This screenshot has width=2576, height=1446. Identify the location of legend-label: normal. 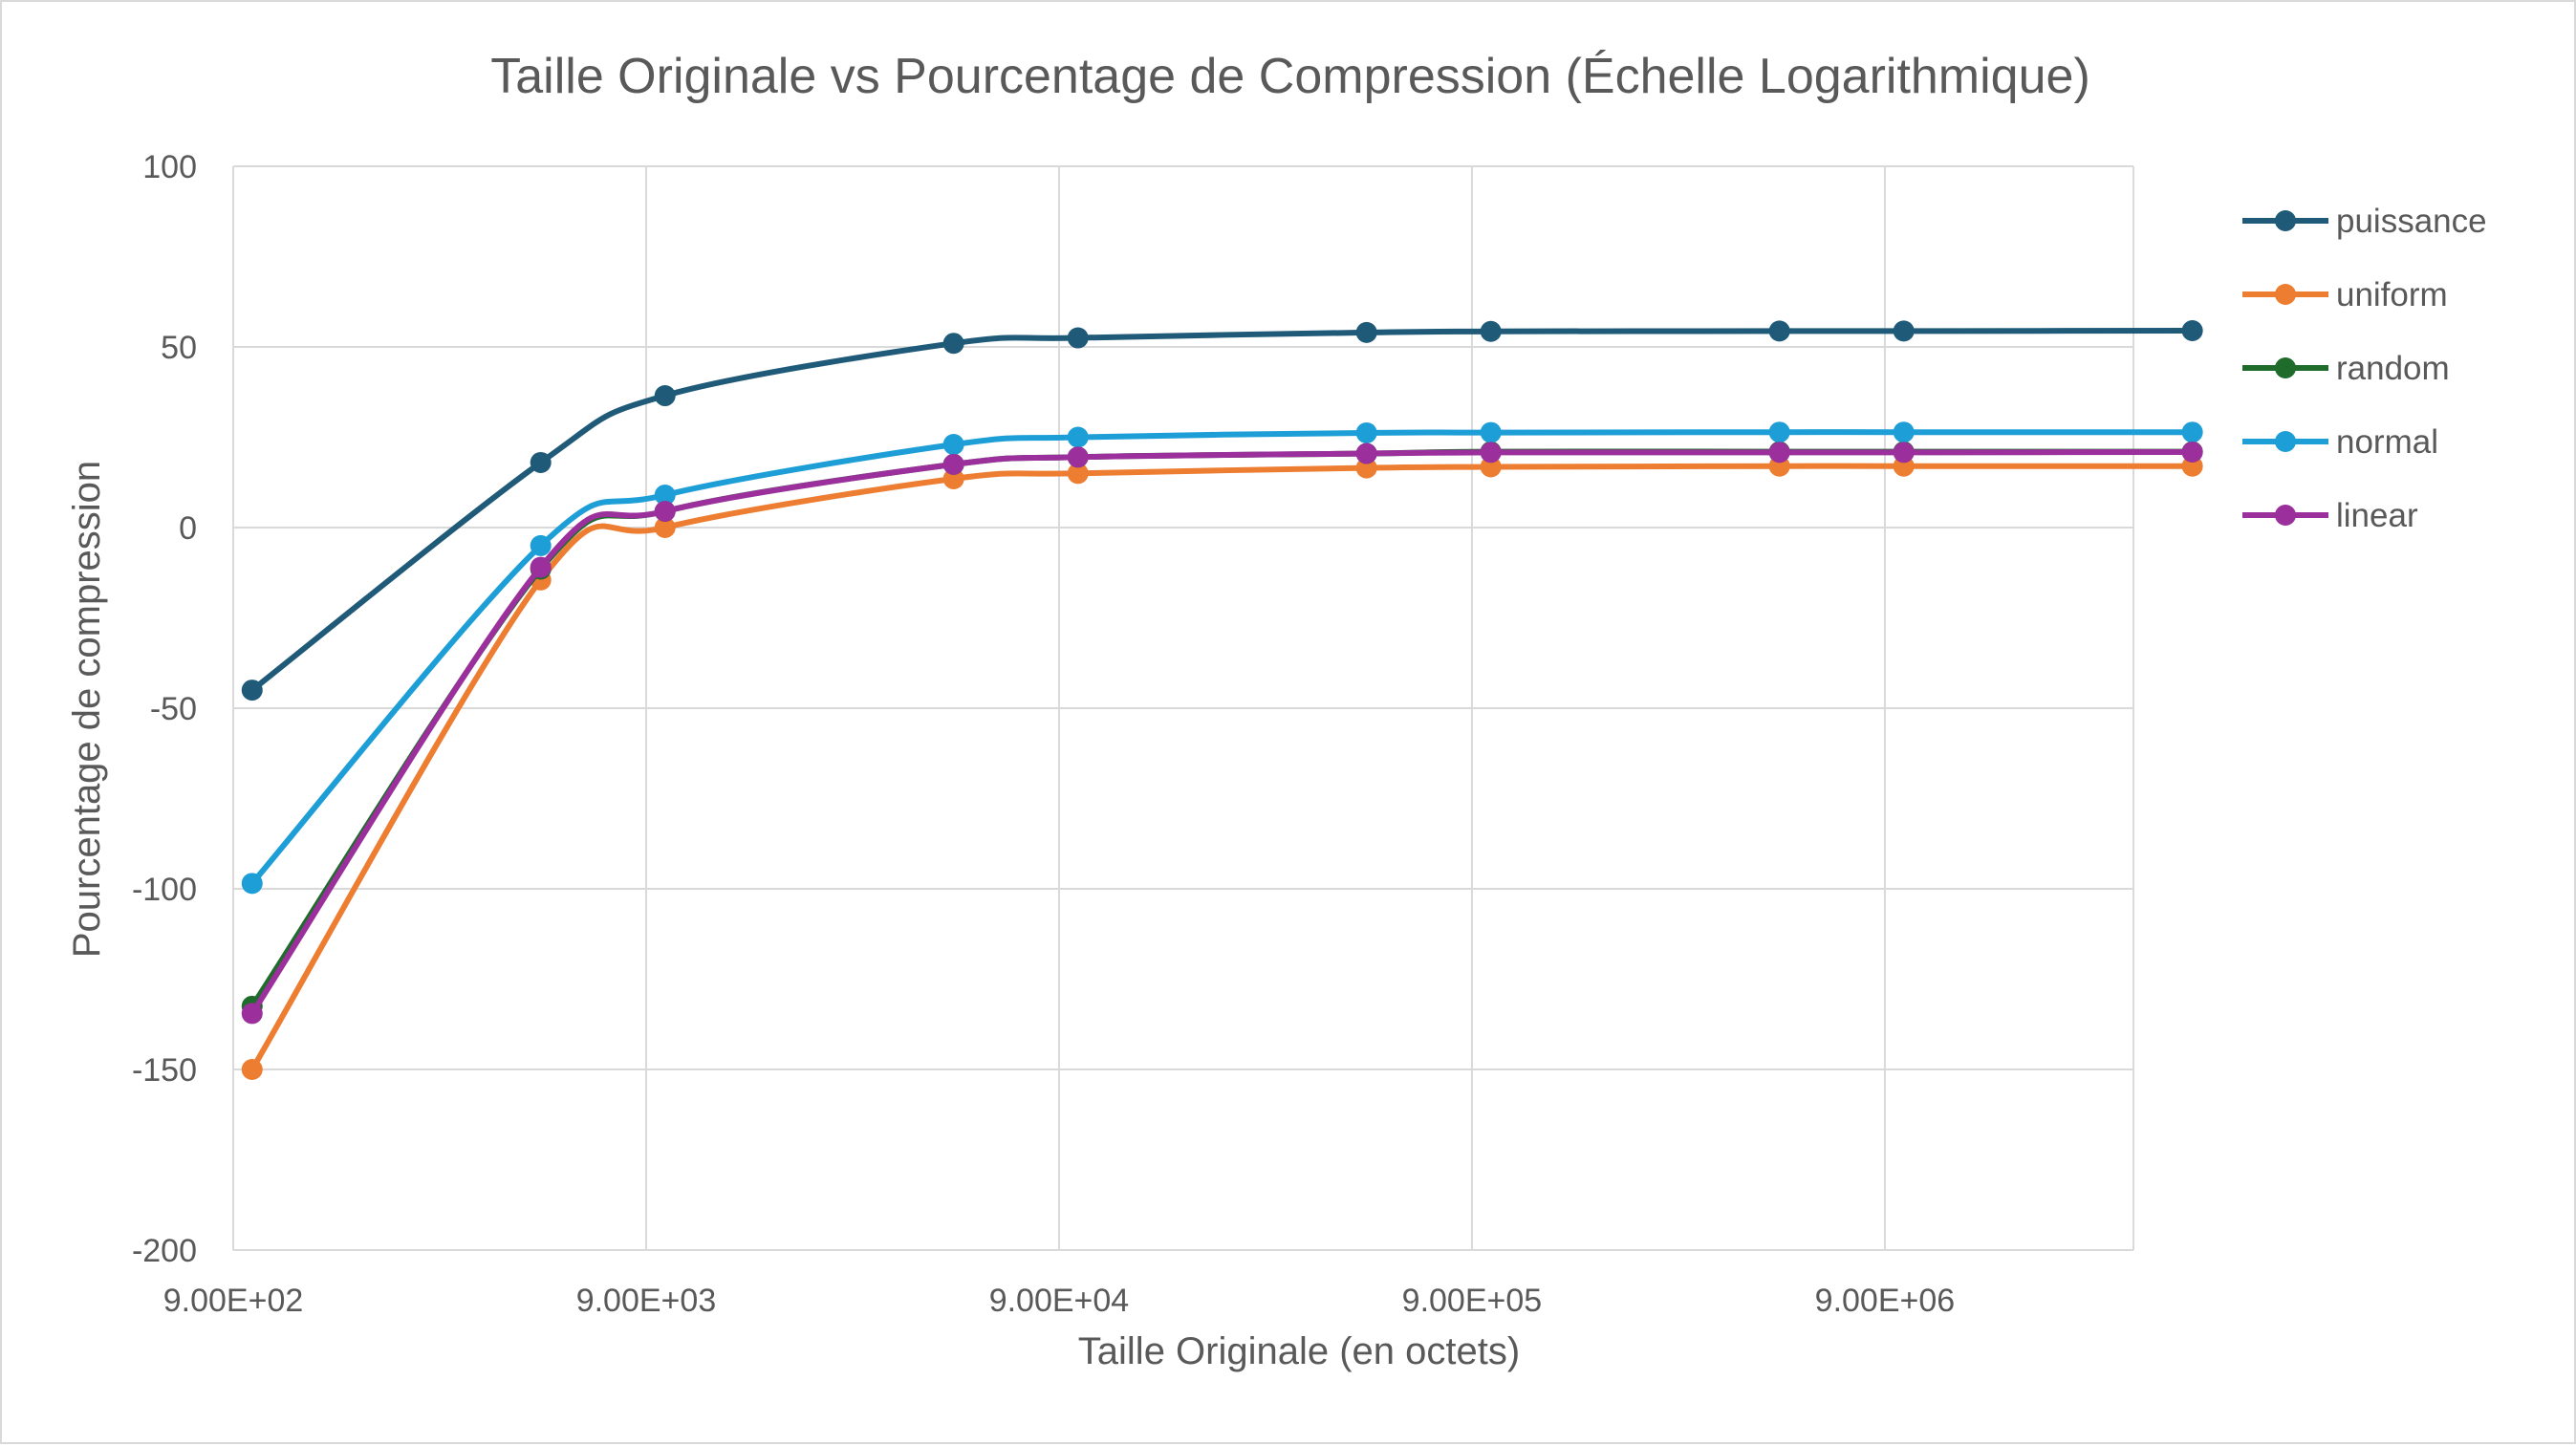
(2387, 442).